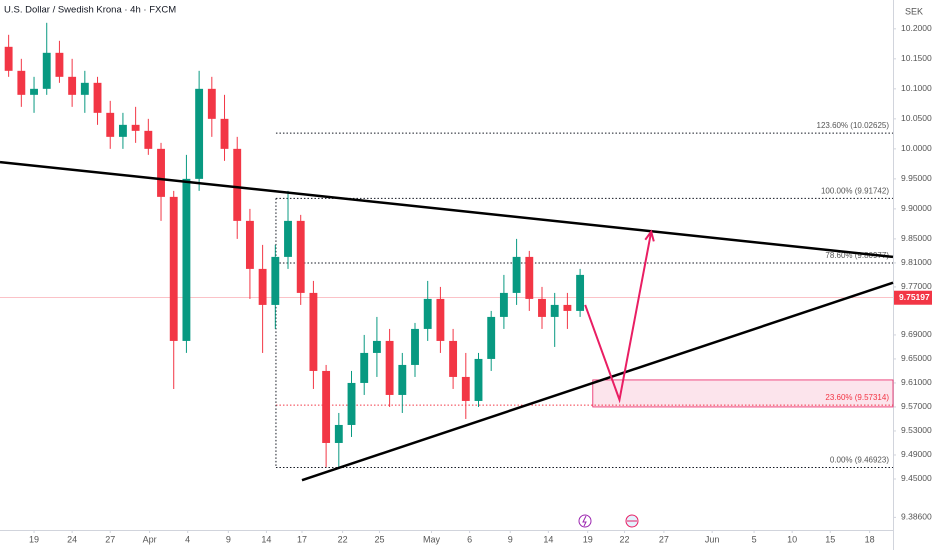  What do you see at coordinates (916, 286) in the screenshot?
I see `y-tick-label: 9.77000` at bounding box center [916, 286].